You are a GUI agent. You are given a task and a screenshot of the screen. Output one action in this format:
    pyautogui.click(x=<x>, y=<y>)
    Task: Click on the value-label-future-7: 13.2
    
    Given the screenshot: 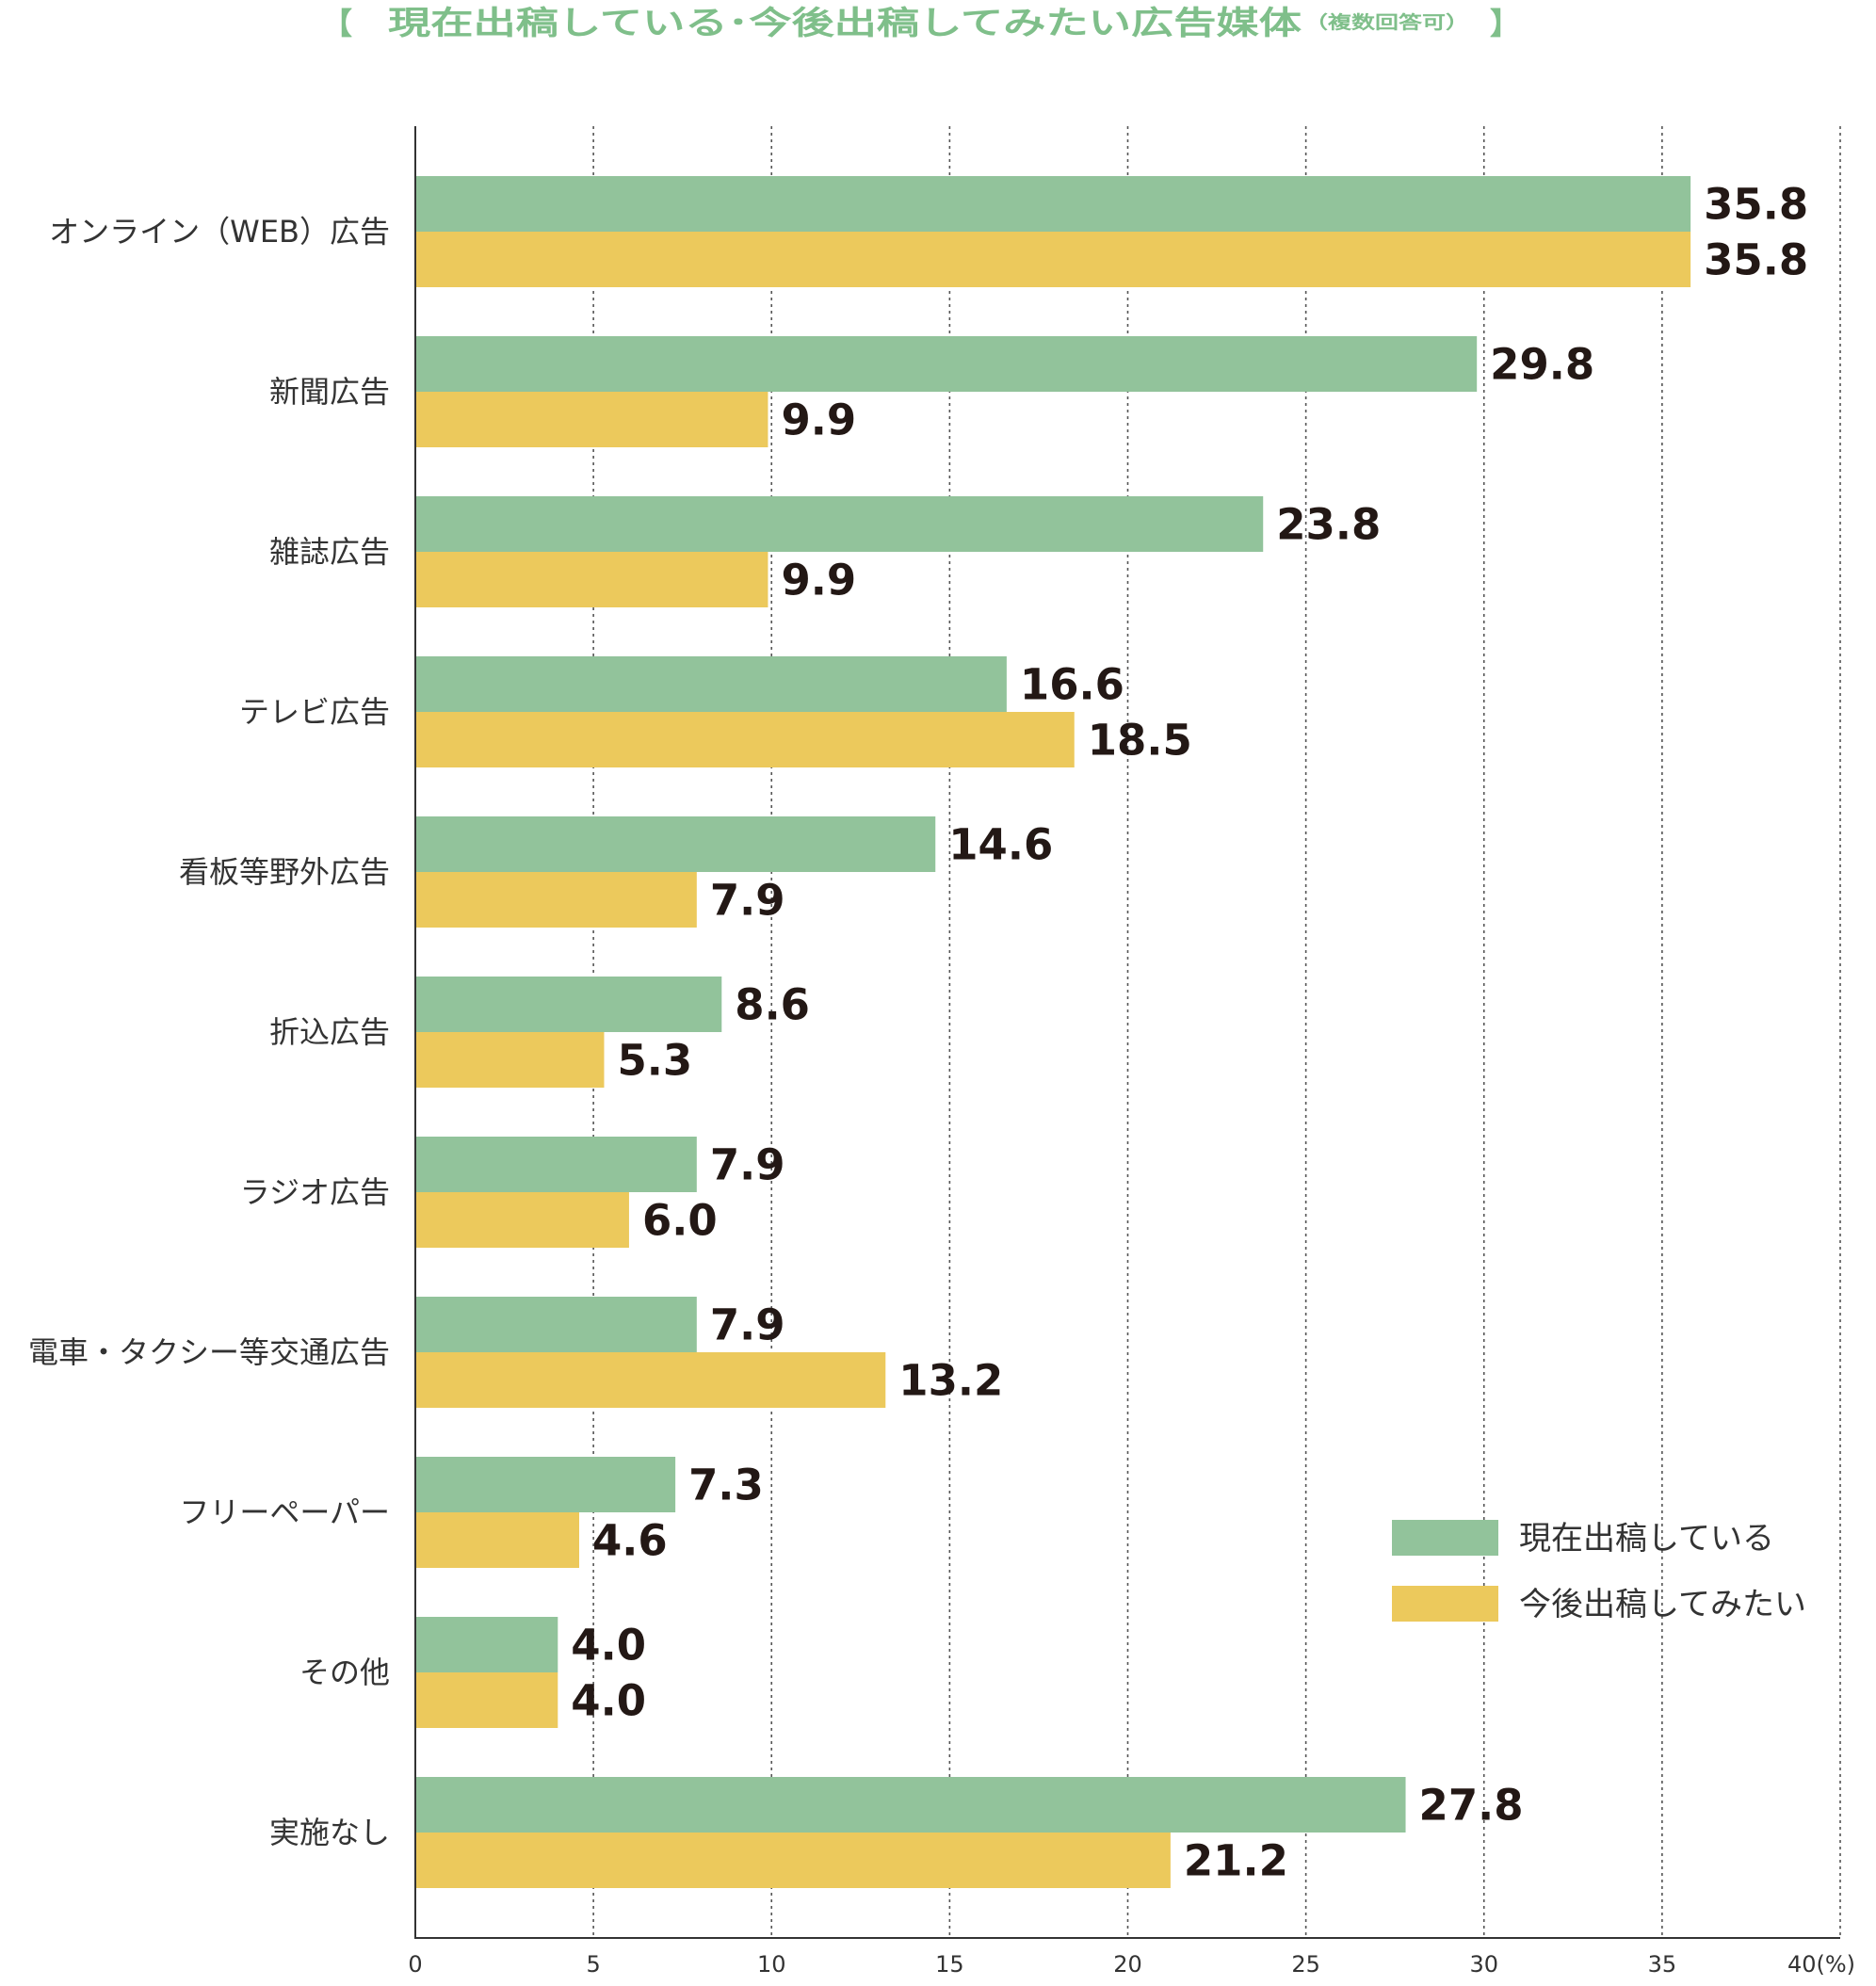 What is the action you would take?
    pyautogui.click(x=950, y=1381)
    